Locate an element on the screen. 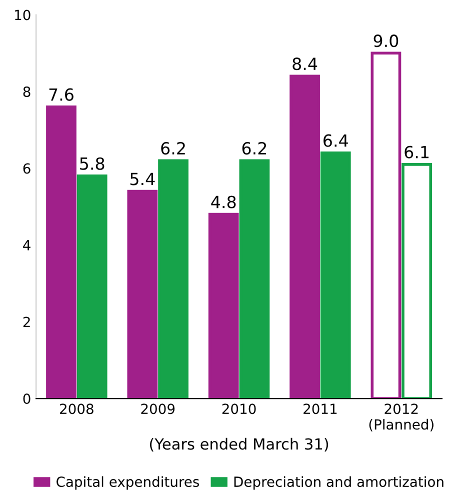  data-label: 8.4 is located at coordinates (305, 64).